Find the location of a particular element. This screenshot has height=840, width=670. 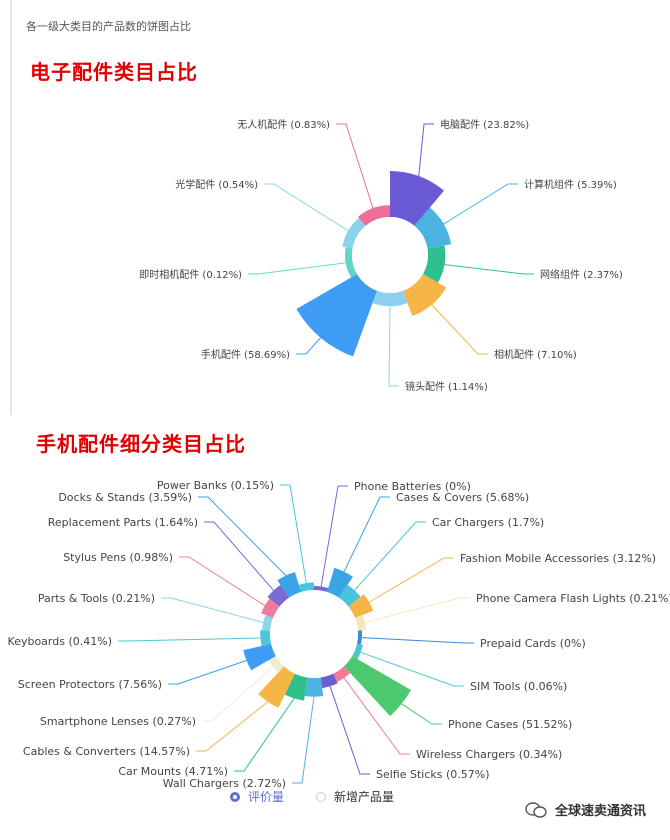

watermark: 全球速卖通资讯 is located at coordinates (585, 809).